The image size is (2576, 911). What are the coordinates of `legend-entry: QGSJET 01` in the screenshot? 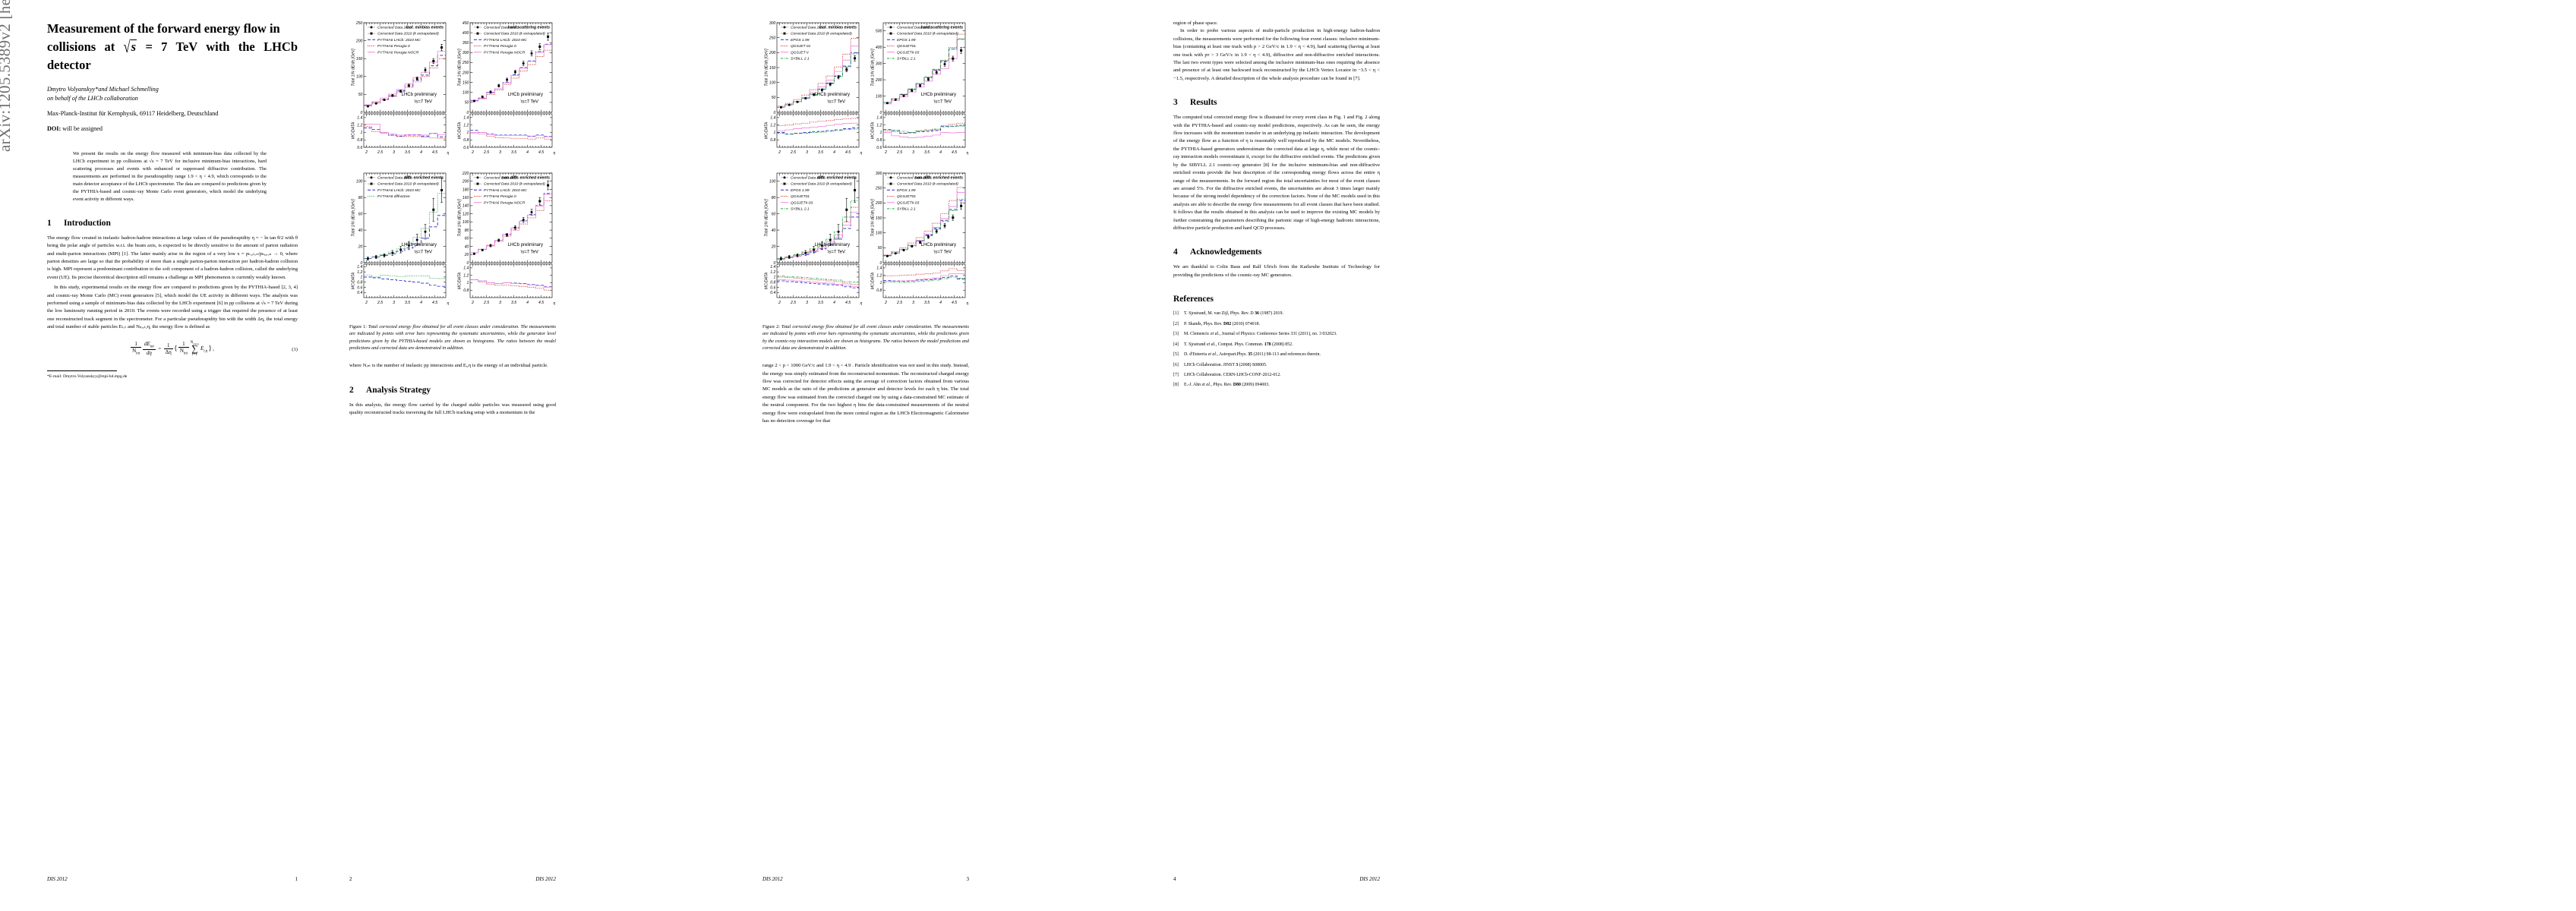 It's located at (801, 46).